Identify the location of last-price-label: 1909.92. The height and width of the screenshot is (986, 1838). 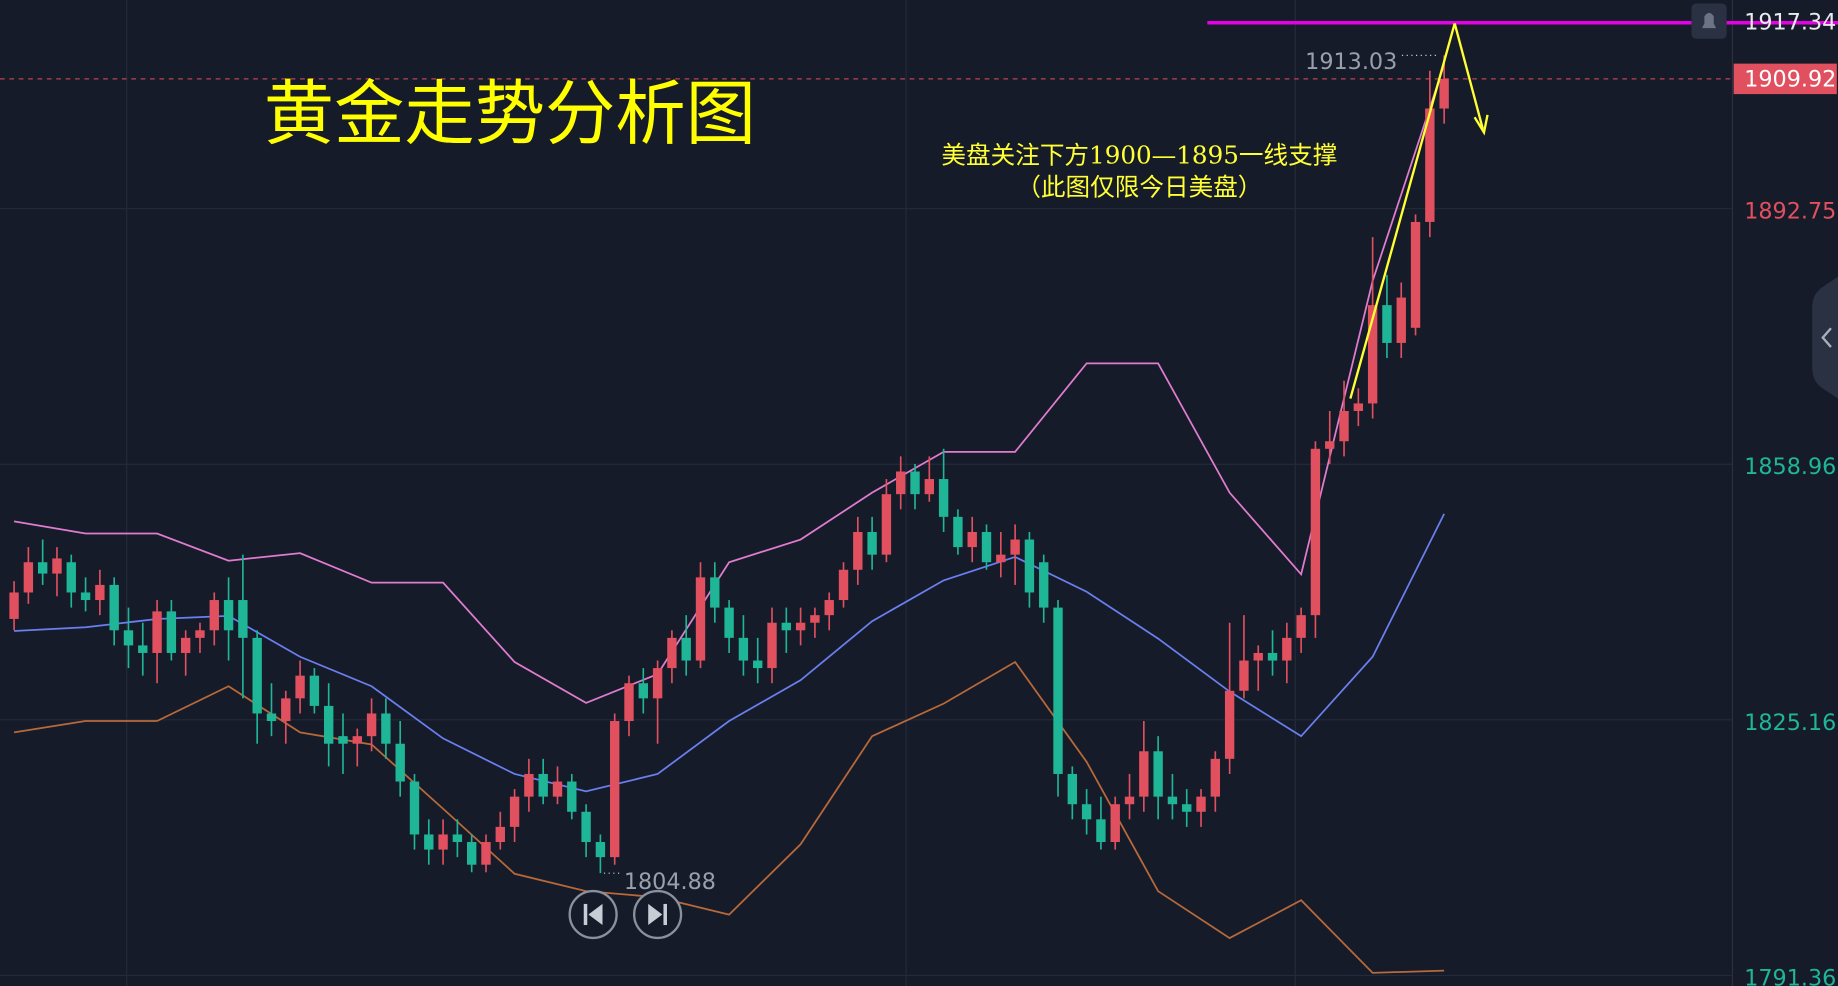
(1790, 80).